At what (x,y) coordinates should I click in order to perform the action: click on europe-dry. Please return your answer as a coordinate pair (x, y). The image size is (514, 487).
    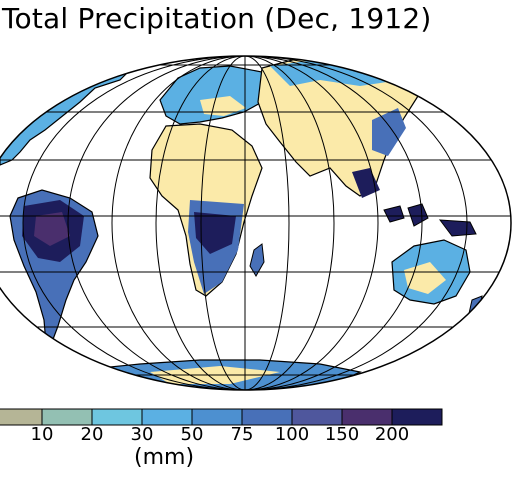
    Looking at the image, I should click on (223, 106).